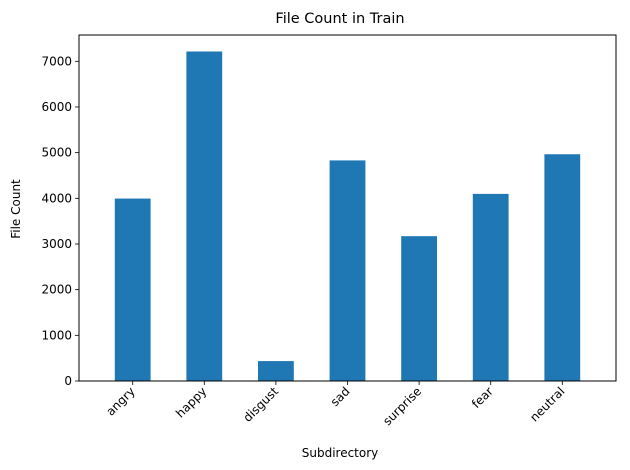  What do you see at coordinates (120, 401) in the screenshot?
I see `x-tick-label-angry: angry` at bounding box center [120, 401].